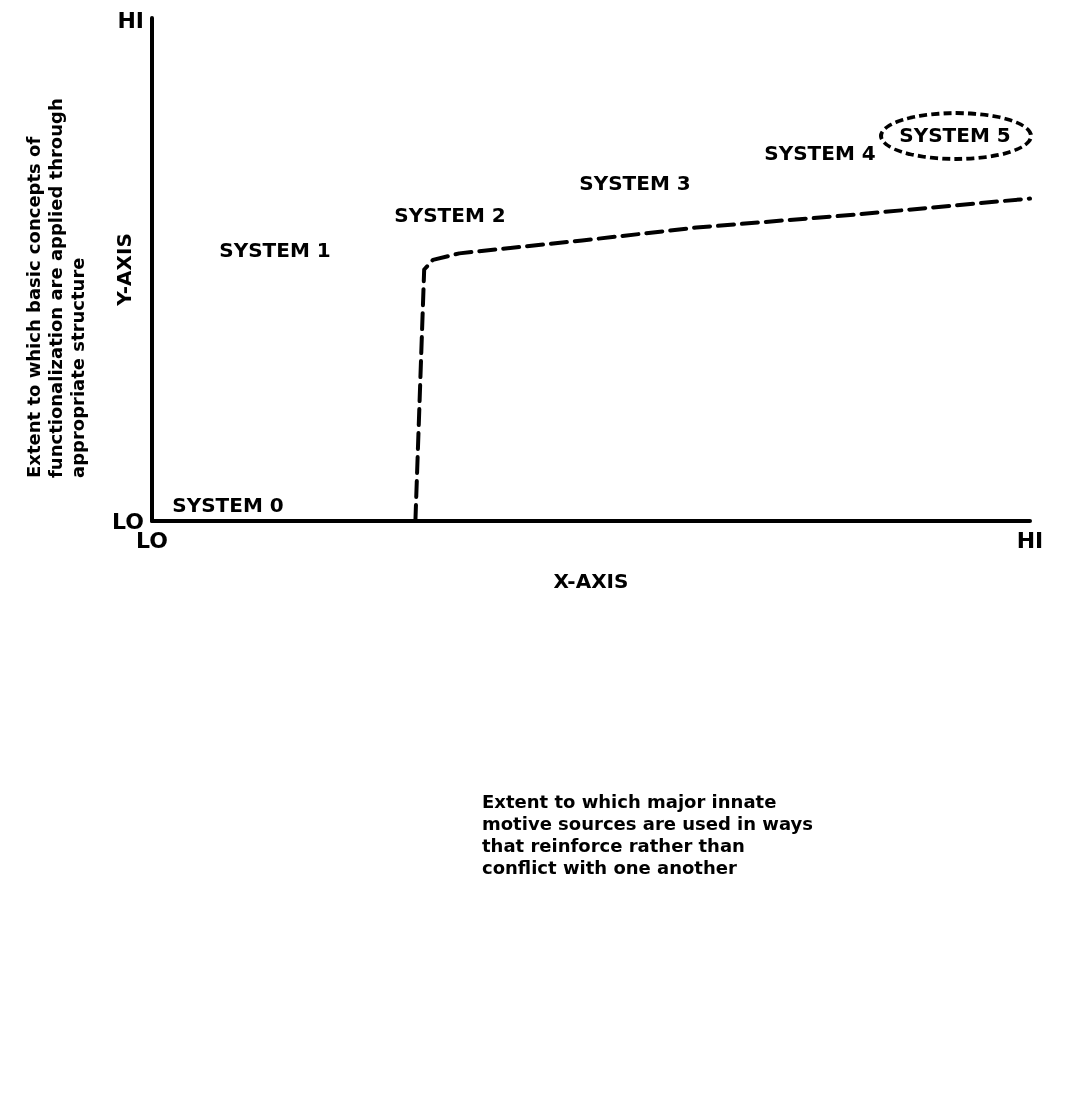 The height and width of the screenshot is (1096, 1076). Describe the element at coordinates (635, 183) in the screenshot. I see `text: SYSTEM 3` at that location.